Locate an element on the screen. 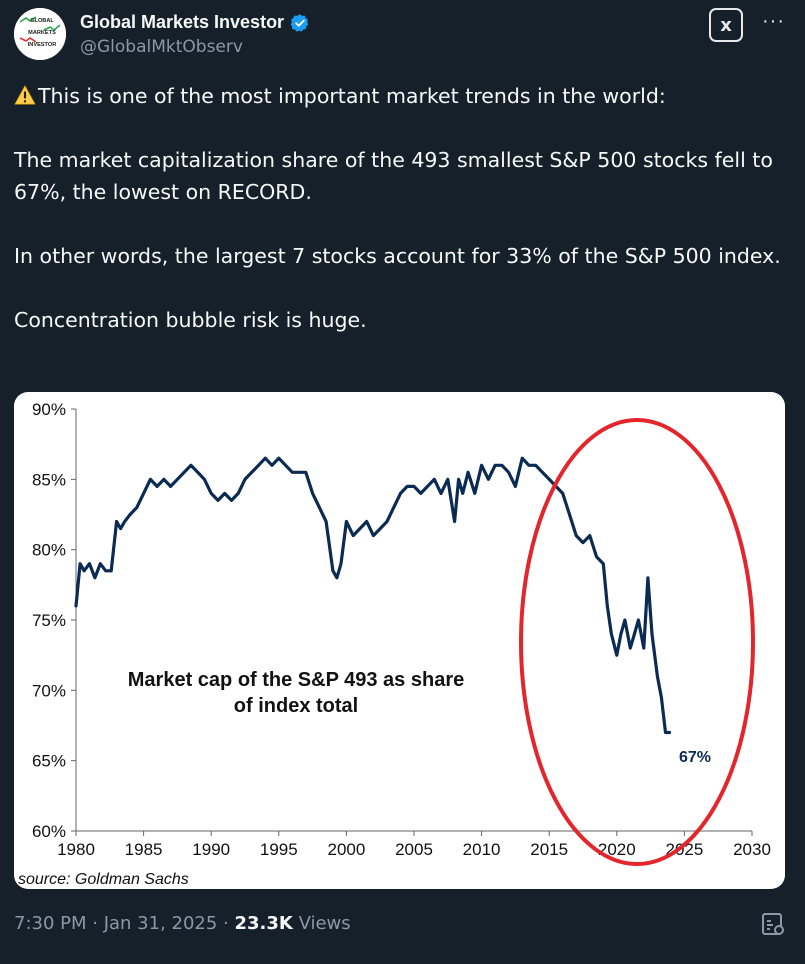  x-tick-label: 1985 is located at coordinates (144, 849).